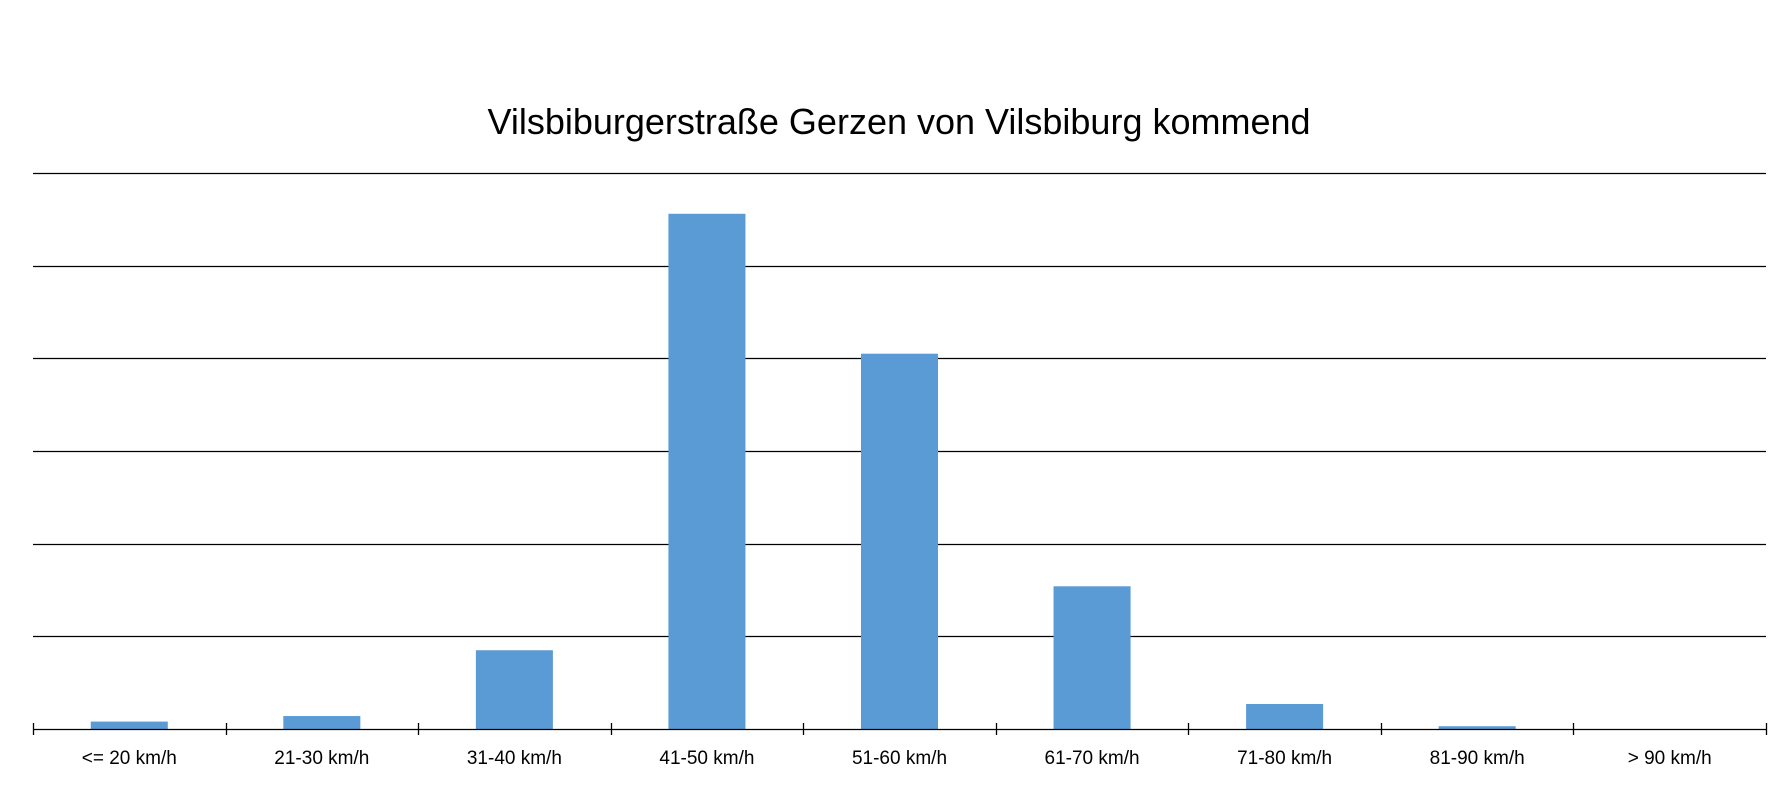 This screenshot has width=1788, height=789. What do you see at coordinates (1477, 758) in the screenshot?
I see `x-tick-label: 81-90 km/h` at bounding box center [1477, 758].